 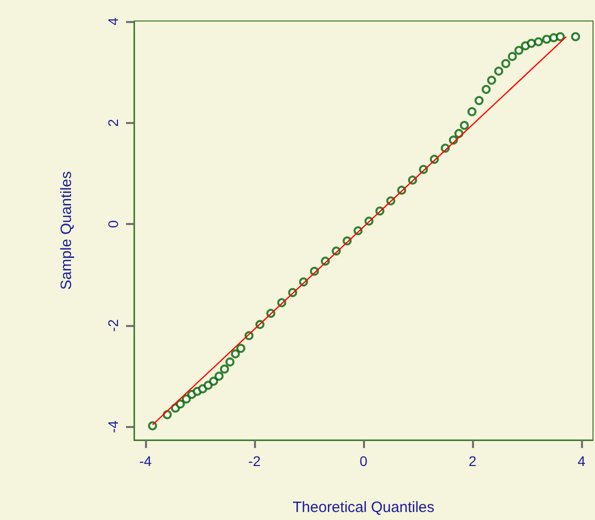 I want to click on y-tick-label: 4, so click(x=113, y=21).